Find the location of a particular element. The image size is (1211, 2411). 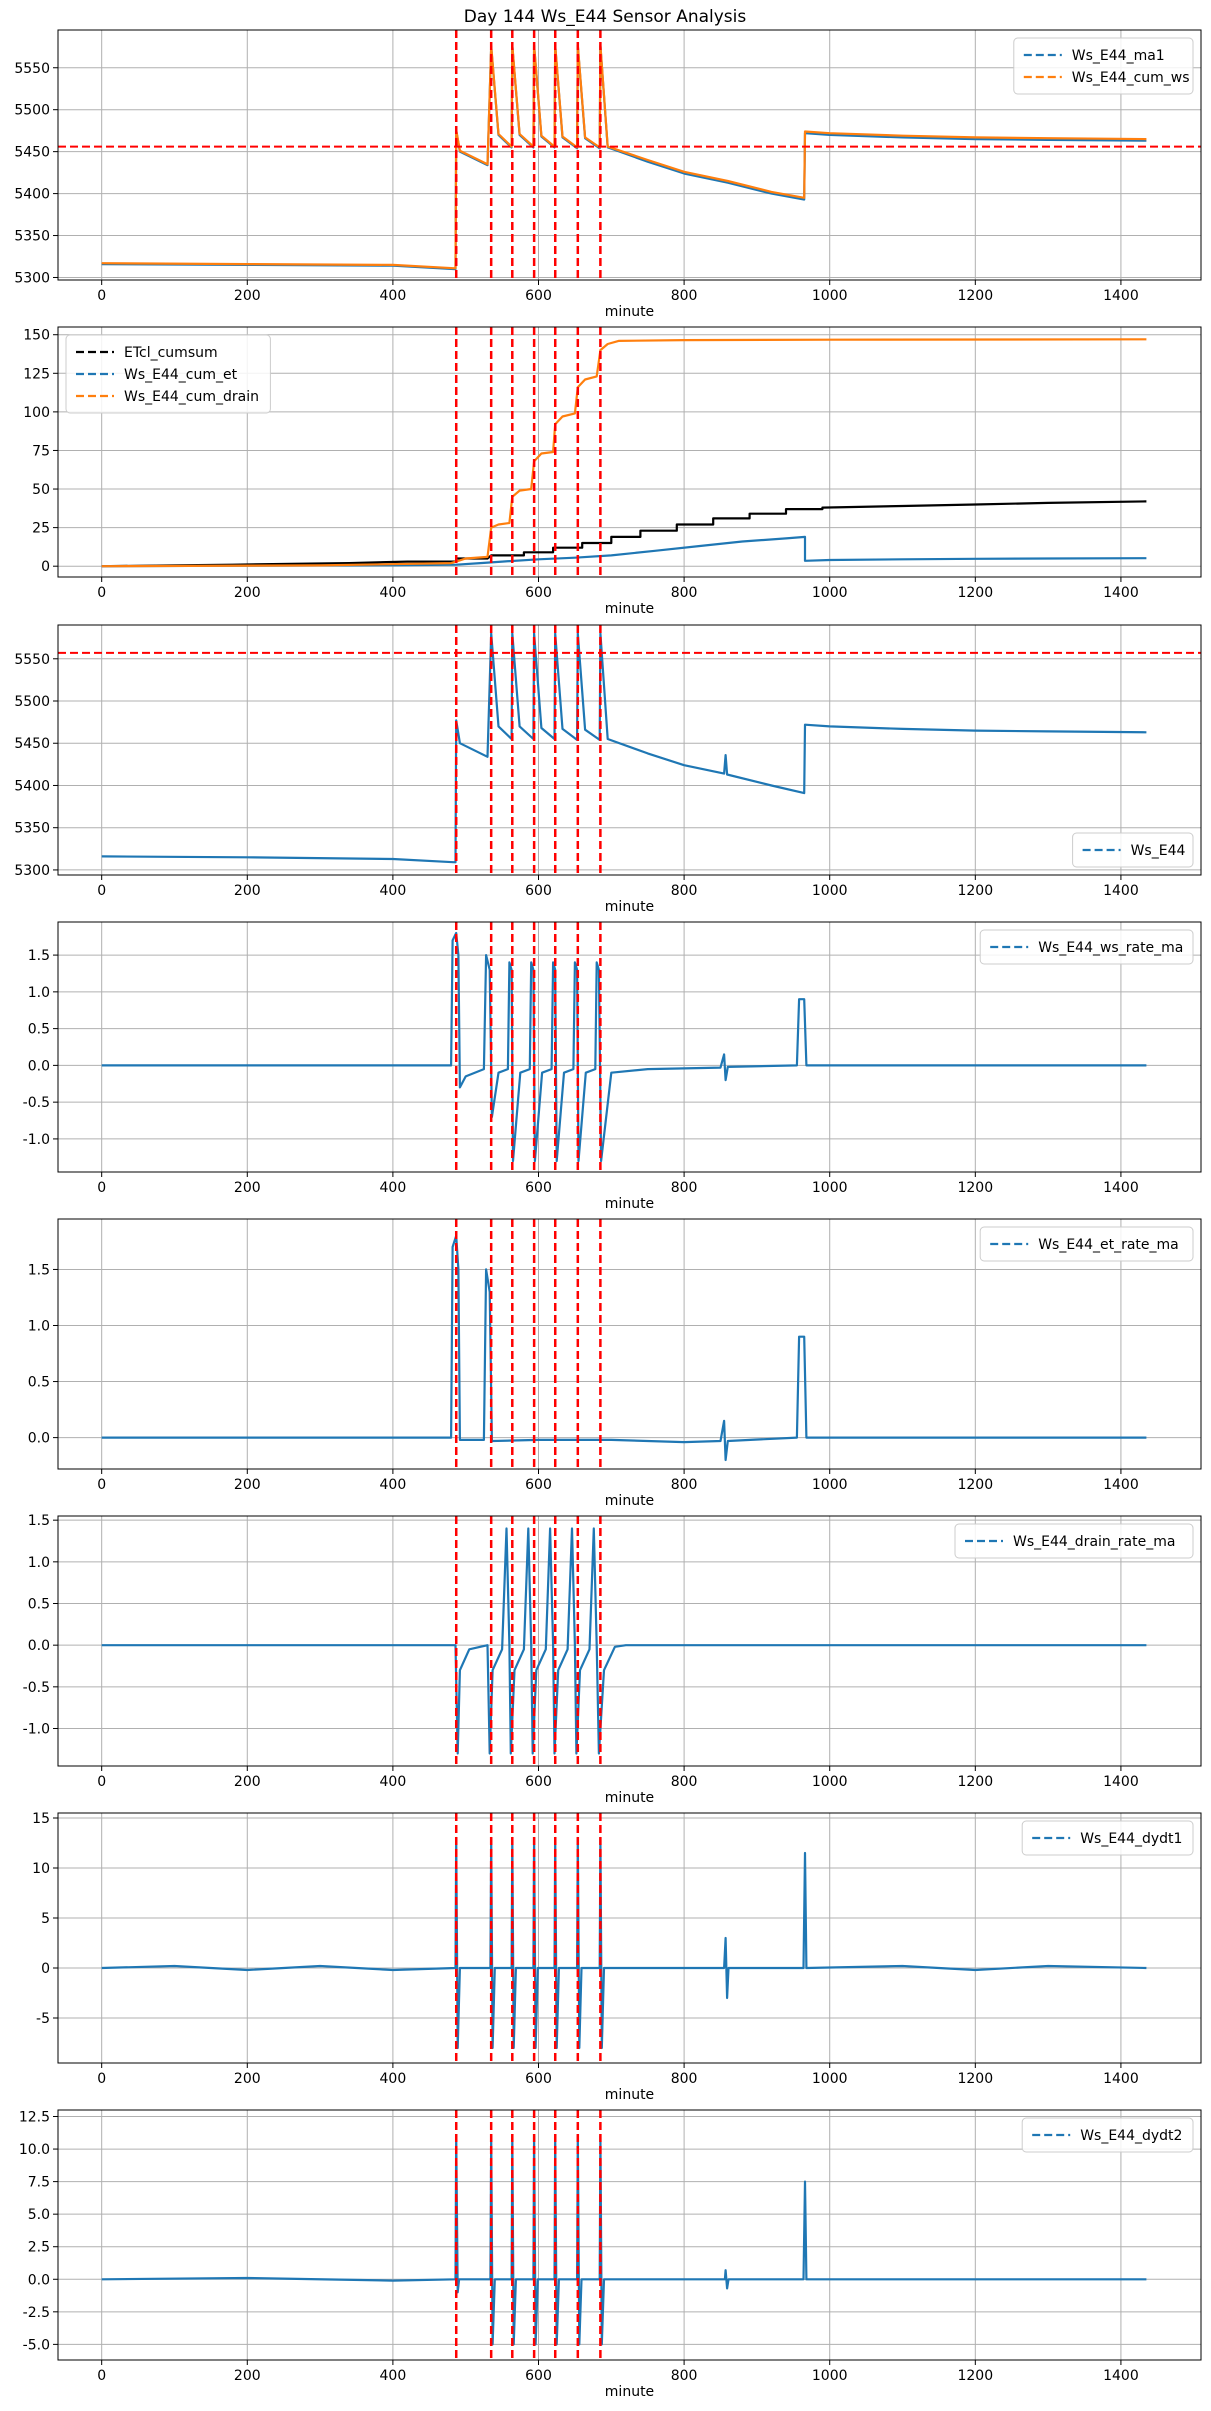

legend: Ws_E44_ws_rate_ma is located at coordinates (1086, 947).